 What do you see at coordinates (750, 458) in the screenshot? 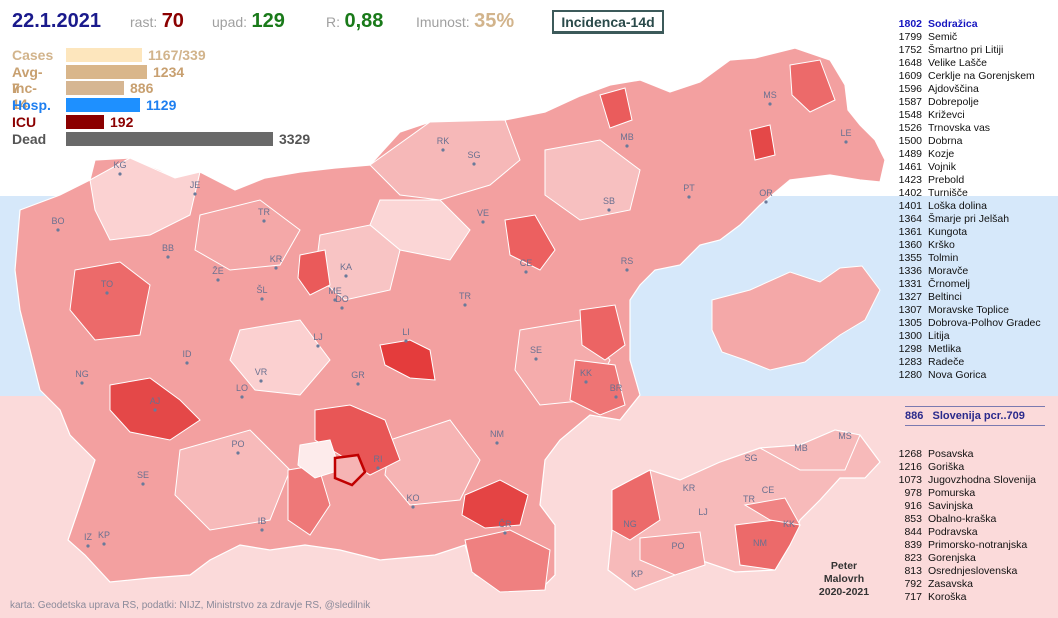
I see `region-label-sg: SG` at bounding box center [750, 458].